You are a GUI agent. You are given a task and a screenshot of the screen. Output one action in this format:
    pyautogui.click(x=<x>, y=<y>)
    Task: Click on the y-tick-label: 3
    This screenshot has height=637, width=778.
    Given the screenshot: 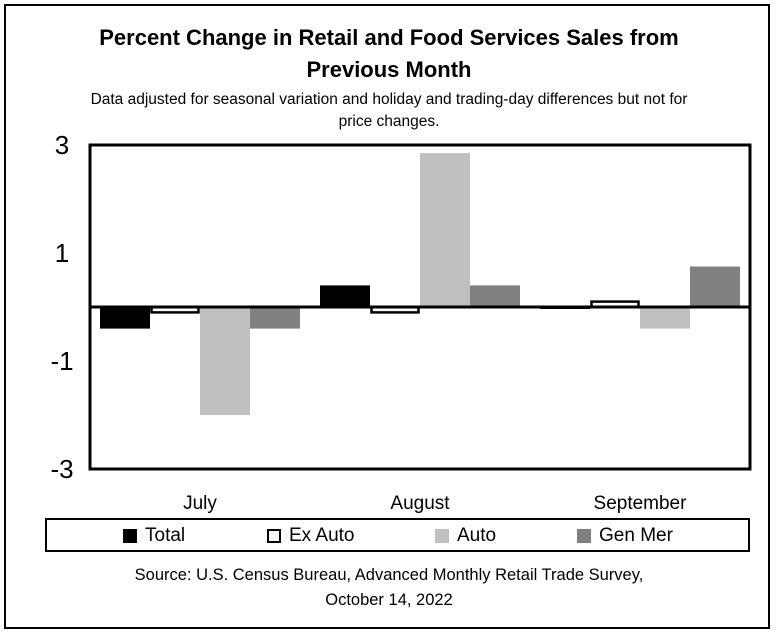 What is the action you would take?
    pyautogui.click(x=62, y=145)
    